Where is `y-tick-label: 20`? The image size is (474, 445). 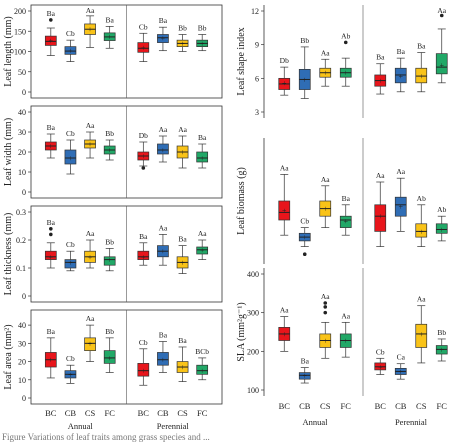 y-tick-label: 20 is located at coordinates (22, 362).